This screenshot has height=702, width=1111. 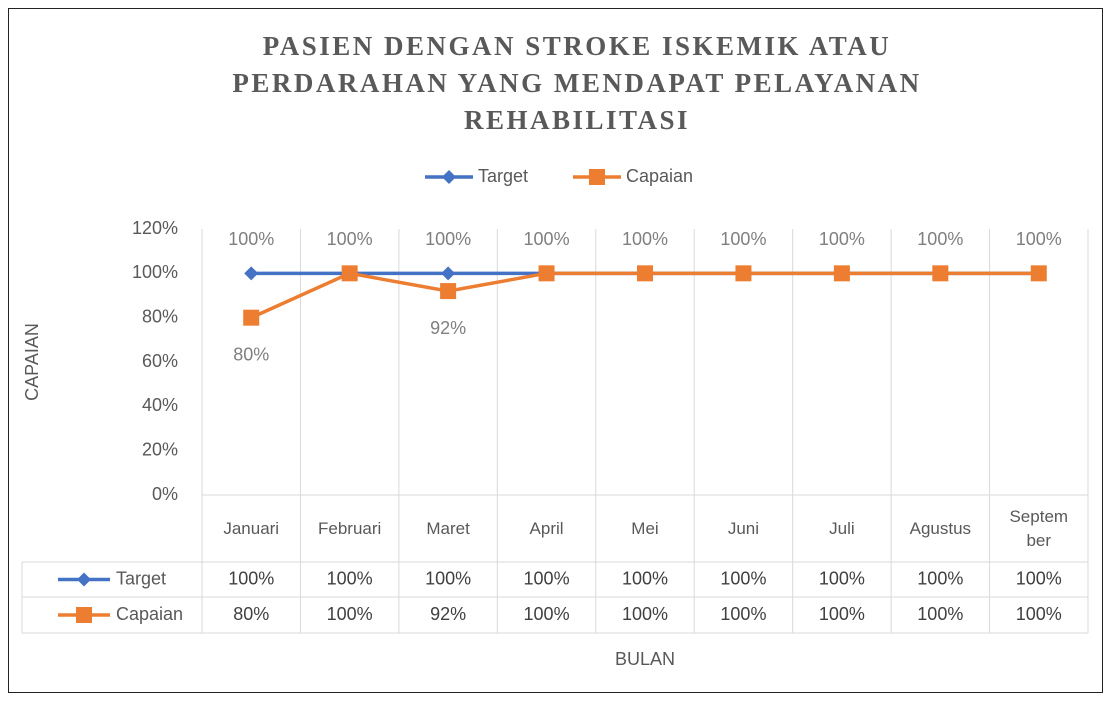 What do you see at coordinates (165, 494) in the screenshot?
I see `y-tick-label: 0%` at bounding box center [165, 494].